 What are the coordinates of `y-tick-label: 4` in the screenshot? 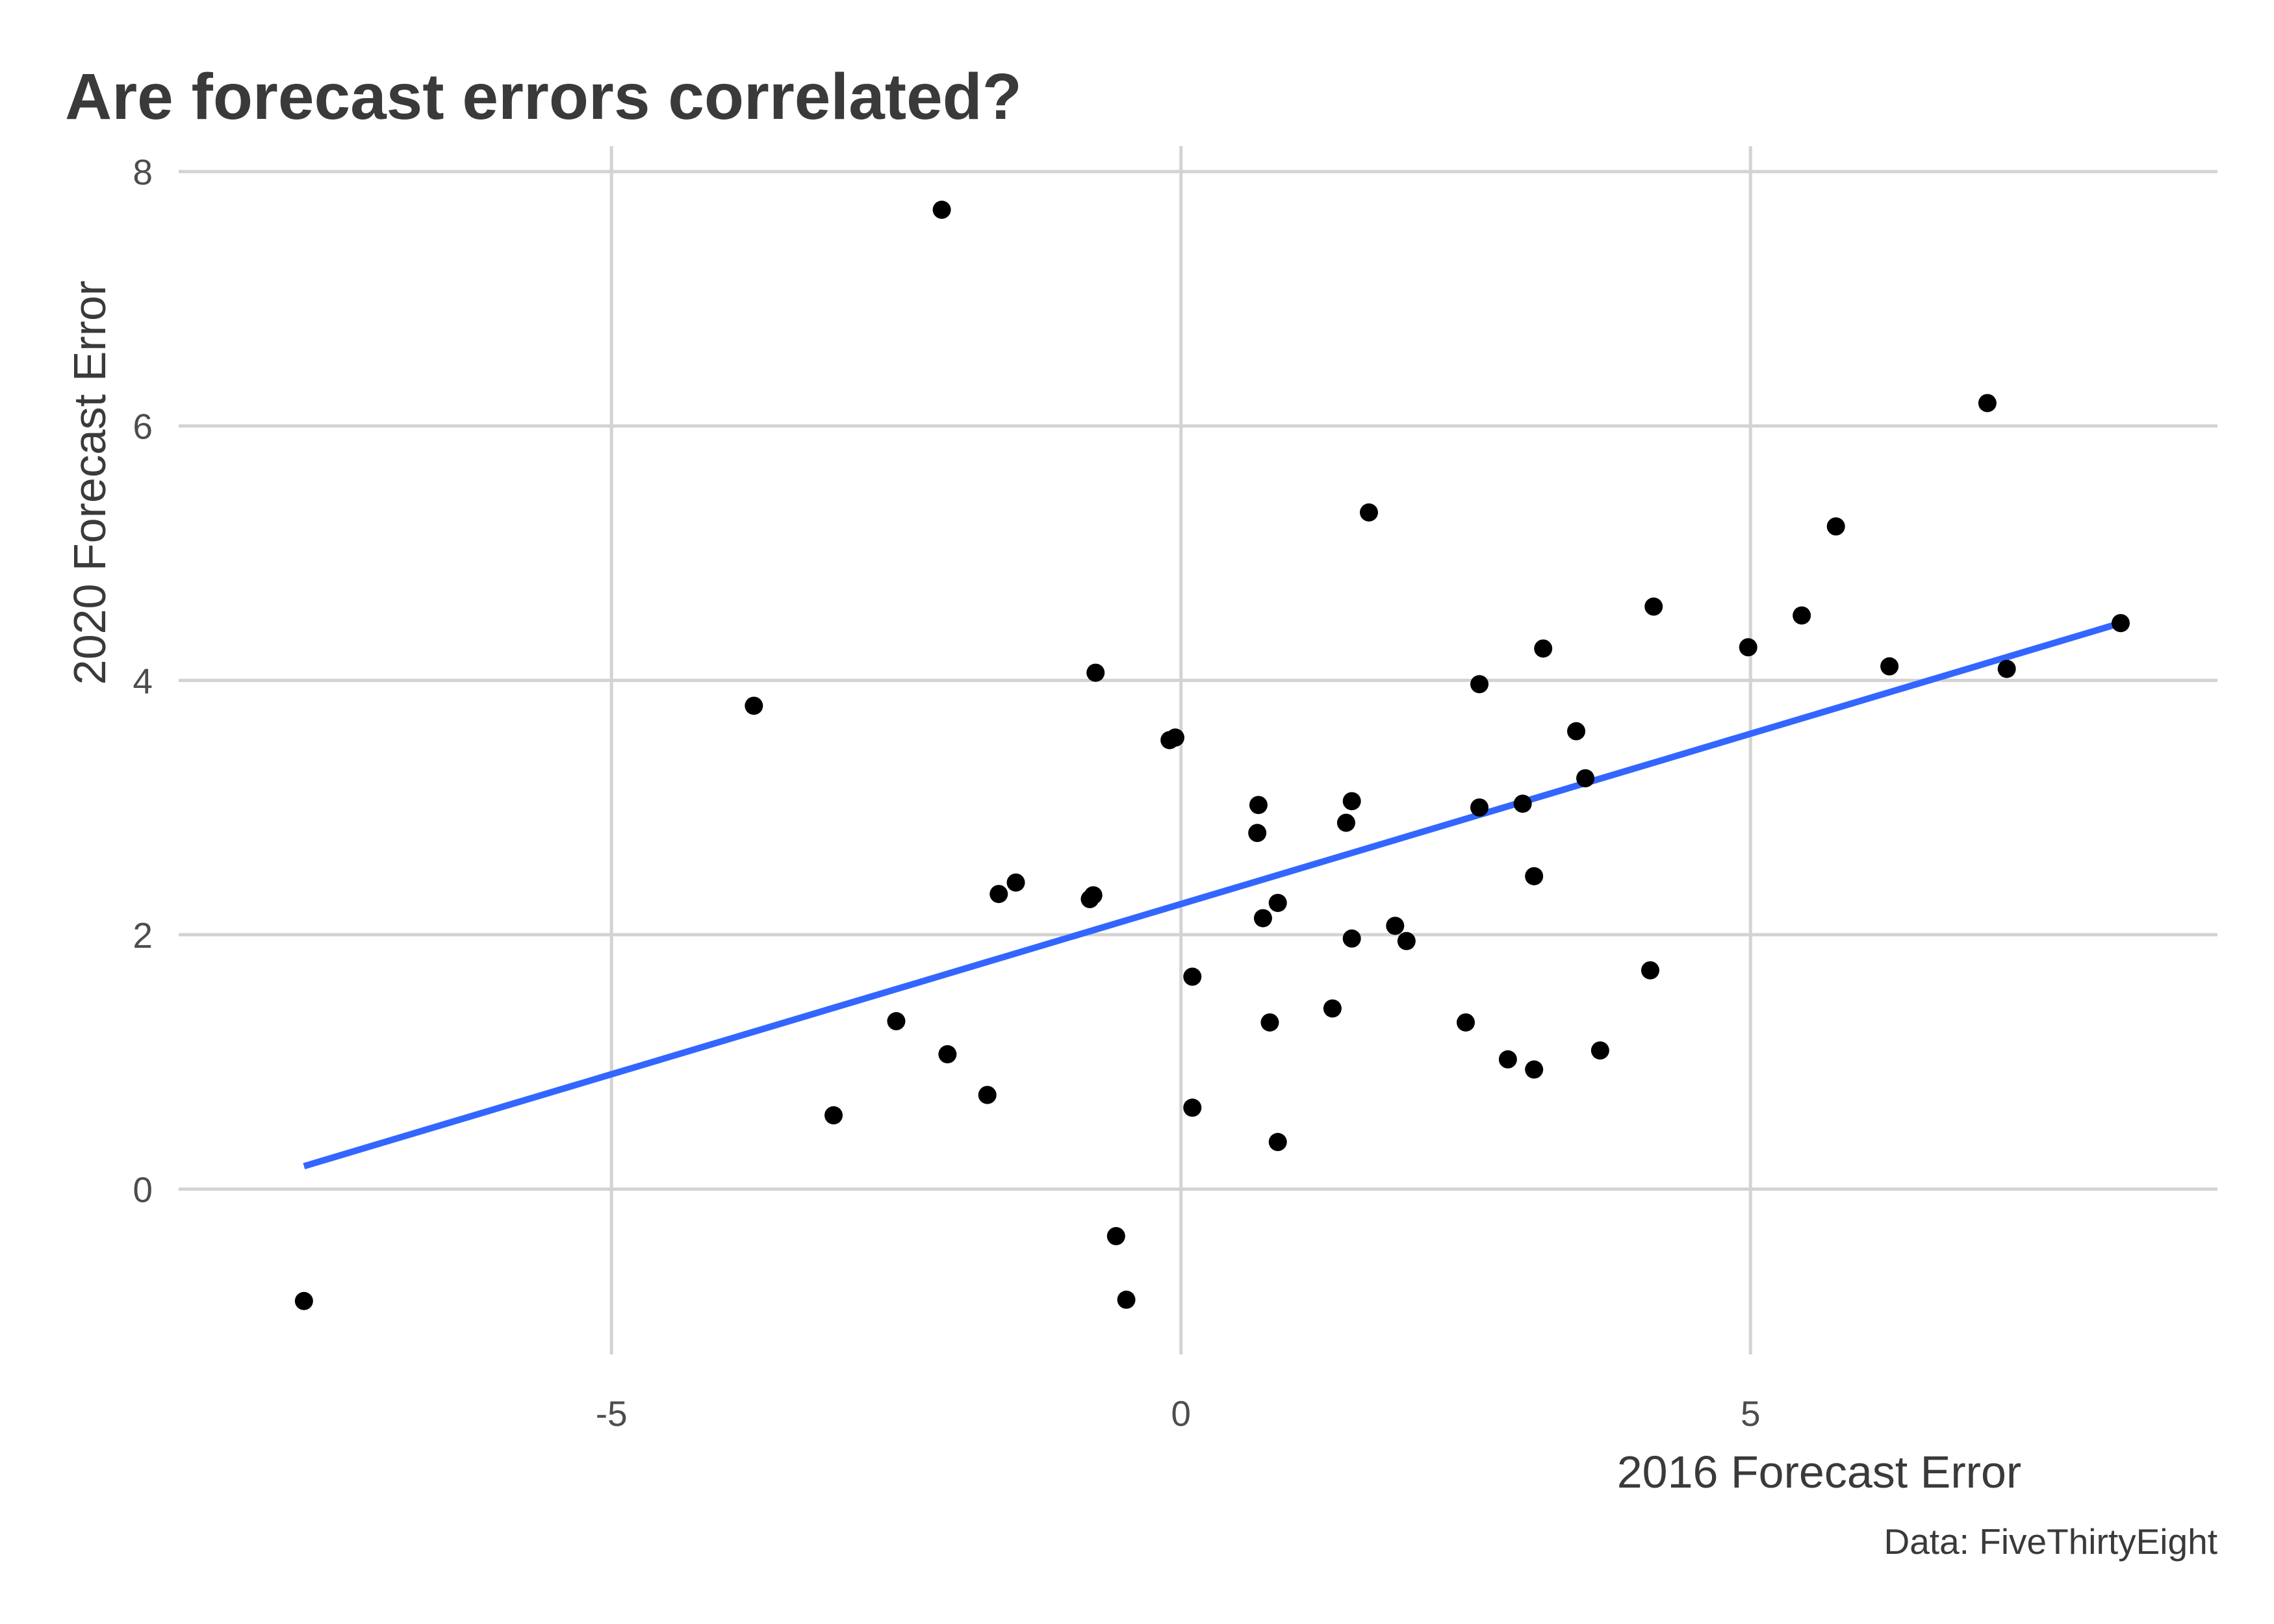 It's located at (143, 681).